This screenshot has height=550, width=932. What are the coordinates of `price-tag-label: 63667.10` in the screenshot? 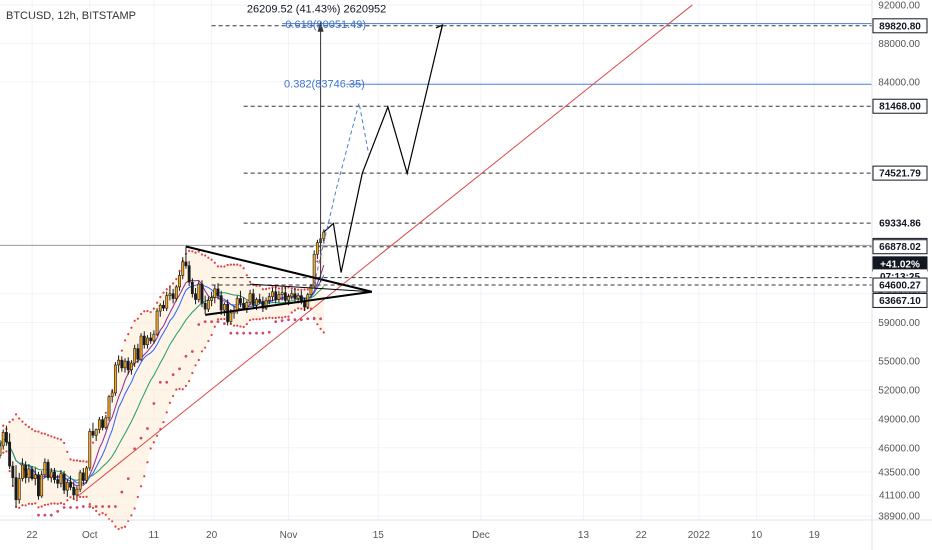 It's located at (900, 301).